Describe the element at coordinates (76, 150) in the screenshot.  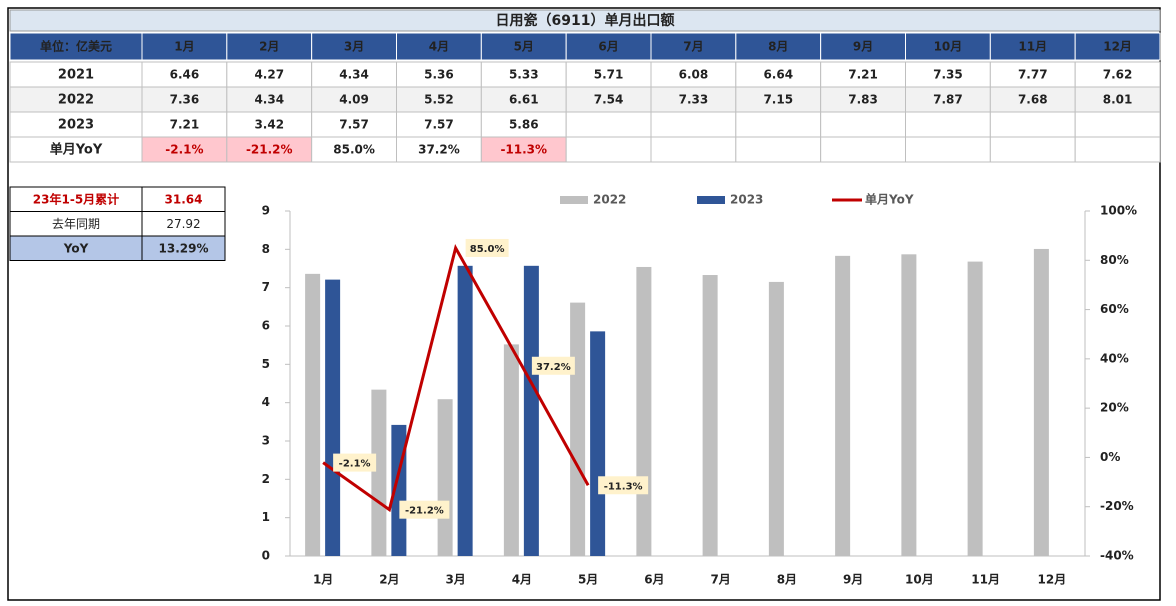
I see `cell-text: 单月YoY` at that location.